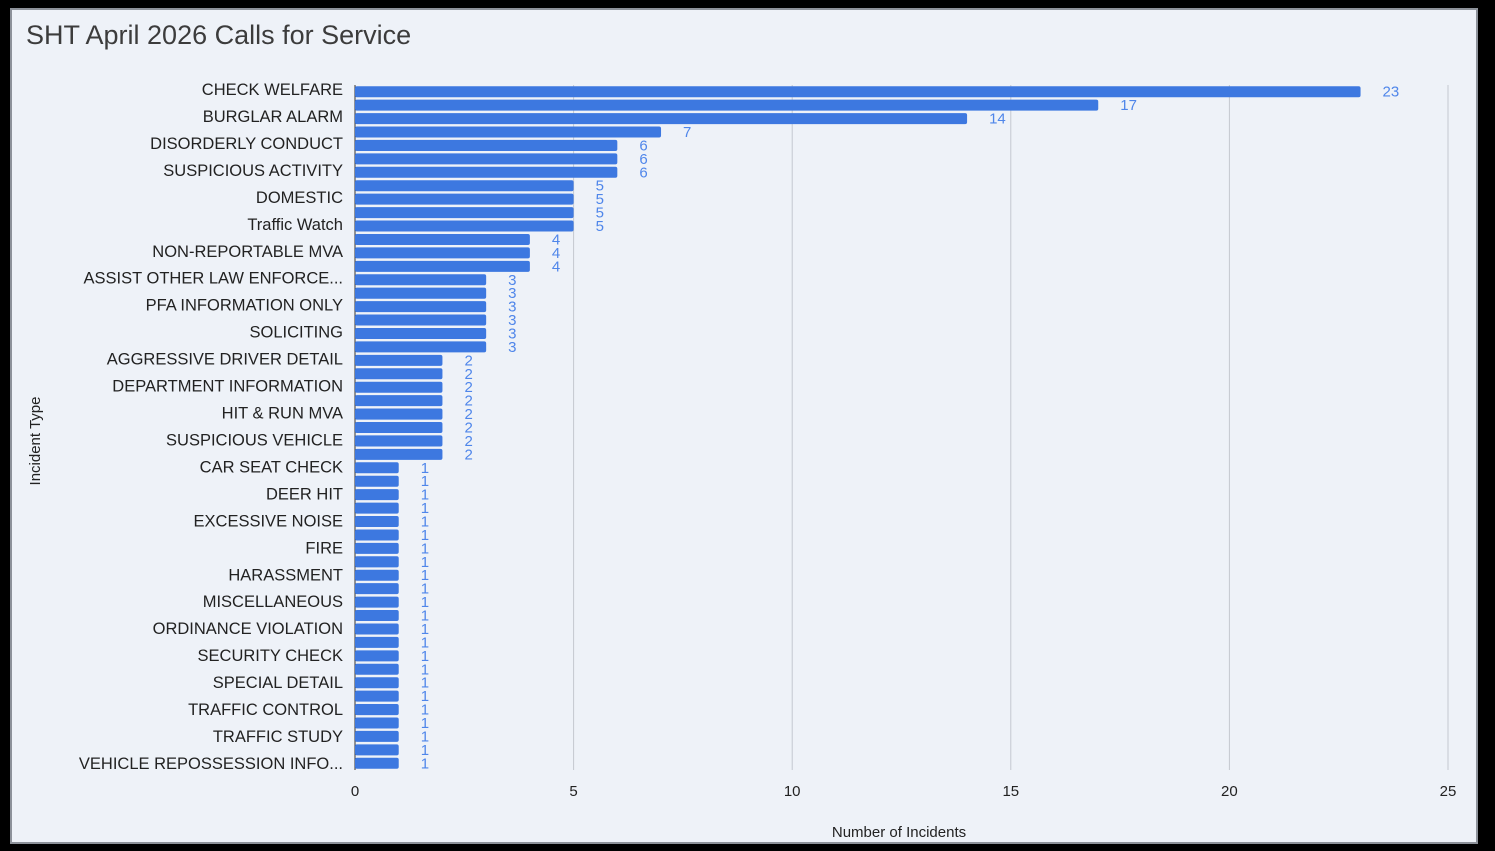 The image size is (1495, 851). What do you see at coordinates (304, 494) in the screenshot?
I see `category-label: DEER HIT` at bounding box center [304, 494].